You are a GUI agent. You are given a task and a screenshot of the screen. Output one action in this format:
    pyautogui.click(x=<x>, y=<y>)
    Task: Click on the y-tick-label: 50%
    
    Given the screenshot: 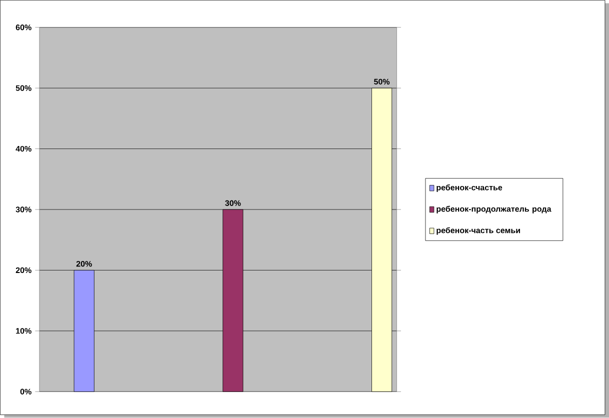 What is the action you would take?
    pyautogui.click(x=24, y=88)
    